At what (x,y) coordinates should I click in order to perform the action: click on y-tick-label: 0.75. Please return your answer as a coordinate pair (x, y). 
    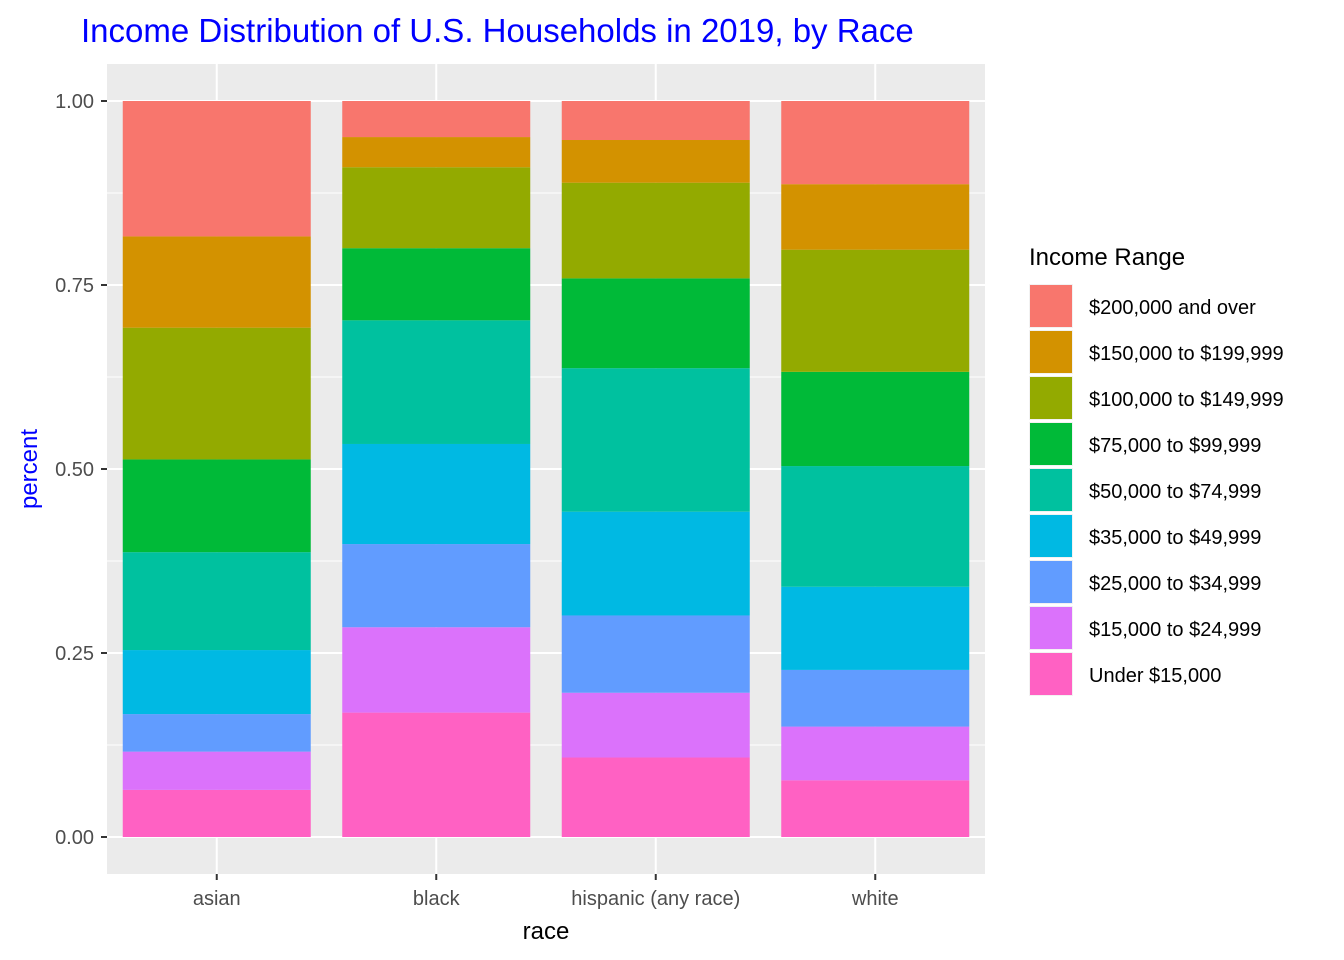
    Looking at the image, I should click on (74, 286).